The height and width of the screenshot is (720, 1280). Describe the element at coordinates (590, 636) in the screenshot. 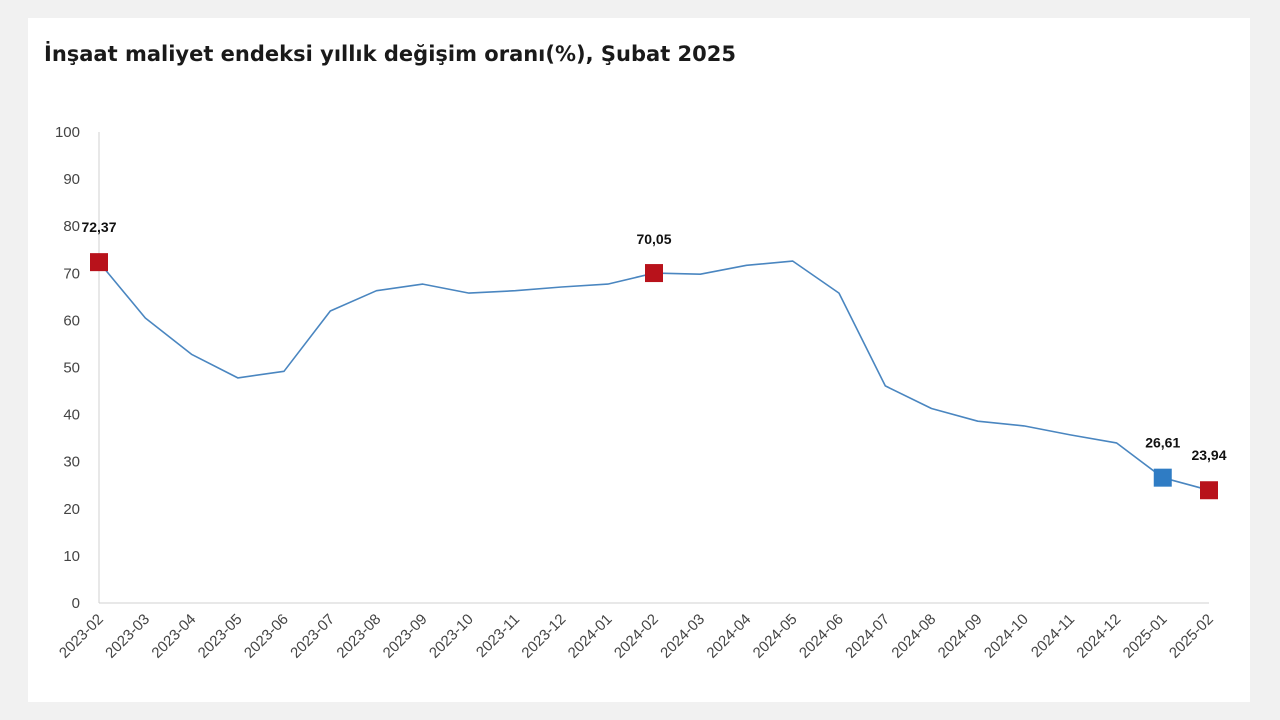

I see `x-tick-label: 2024-01` at that location.